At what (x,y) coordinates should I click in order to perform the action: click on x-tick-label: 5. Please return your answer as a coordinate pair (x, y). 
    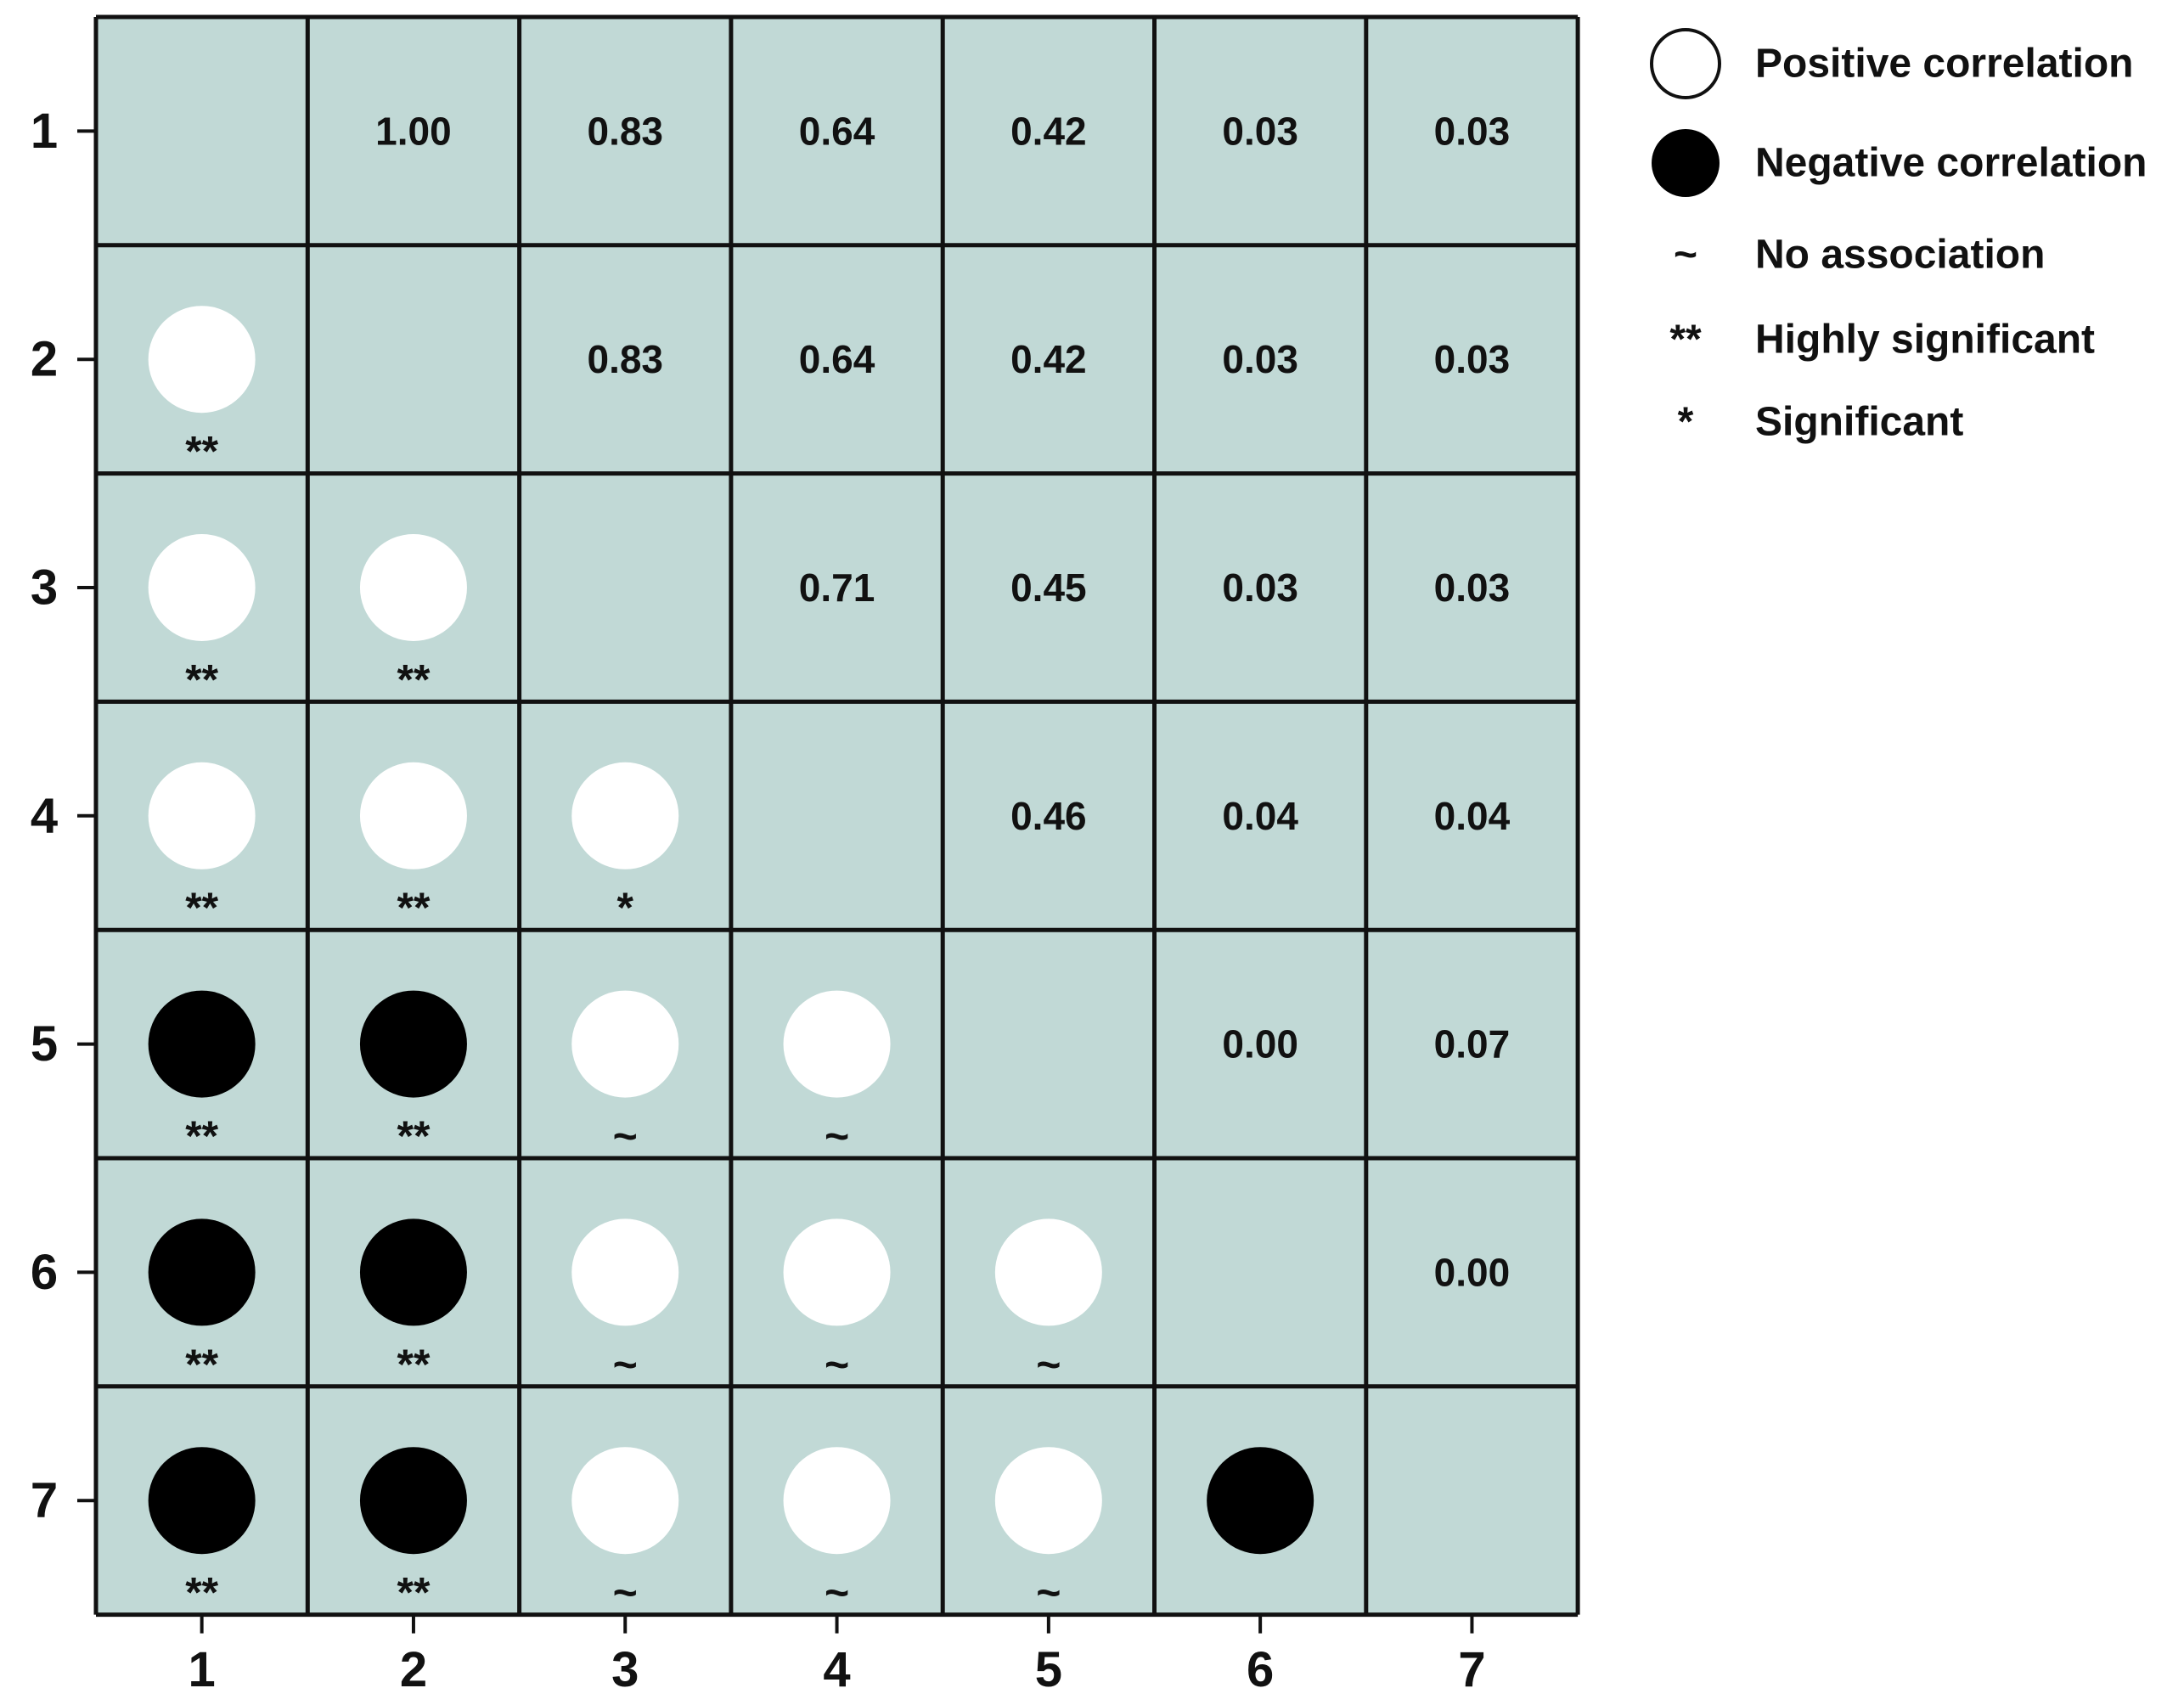
    Looking at the image, I should click on (1048, 1669).